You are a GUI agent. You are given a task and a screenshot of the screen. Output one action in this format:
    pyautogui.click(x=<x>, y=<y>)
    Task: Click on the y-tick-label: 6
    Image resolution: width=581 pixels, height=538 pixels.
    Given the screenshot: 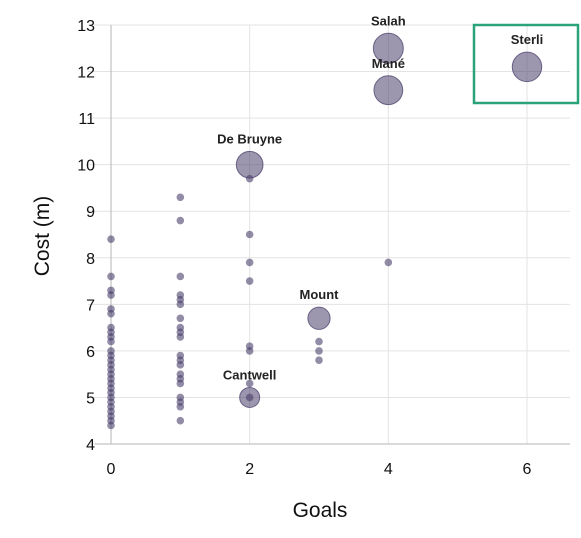 What is the action you would take?
    pyautogui.click(x=90, y=352)
    